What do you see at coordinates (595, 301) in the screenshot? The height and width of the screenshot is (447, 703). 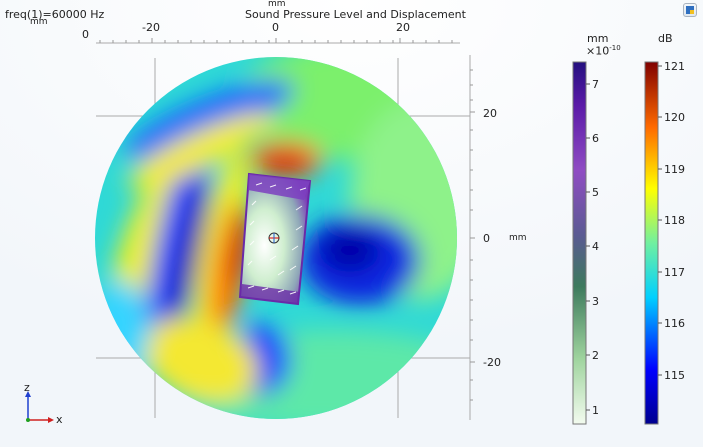 I see `disp-tick: 3` at bounding box center [595, 301].